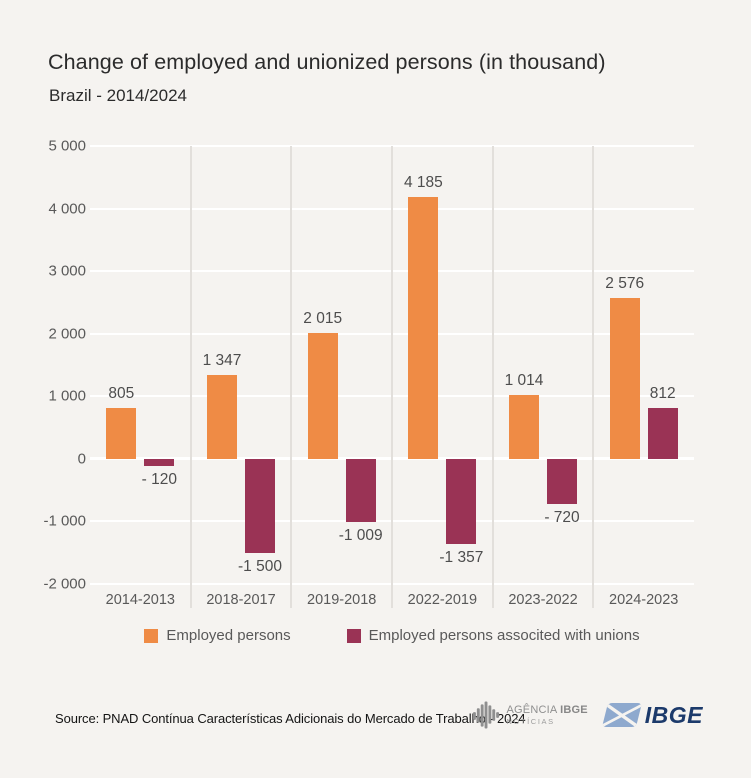 Image resolution: width=751 pixels, height=778 pixels. Describe the element at coordinates (644, 600) in the screenshot. I see `x-axis-category-label: 2024-2023` at that location.